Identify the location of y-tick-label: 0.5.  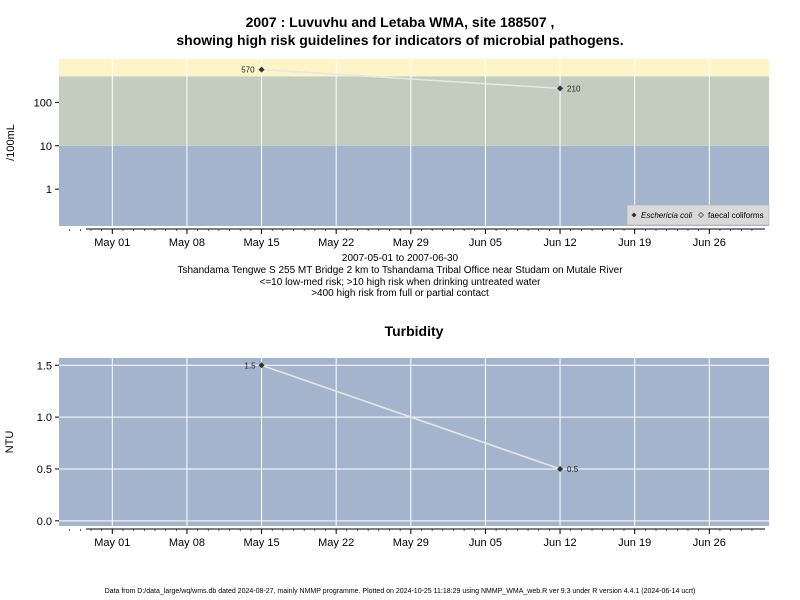
(44, 470).